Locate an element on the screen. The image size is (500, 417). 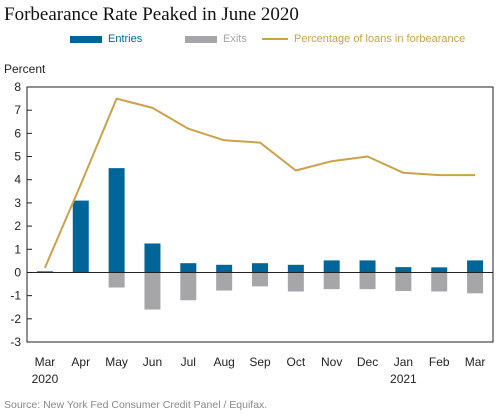
chart-title: Forbearance Rate Peaked in June 2020 is located at coordinates (151, 14).